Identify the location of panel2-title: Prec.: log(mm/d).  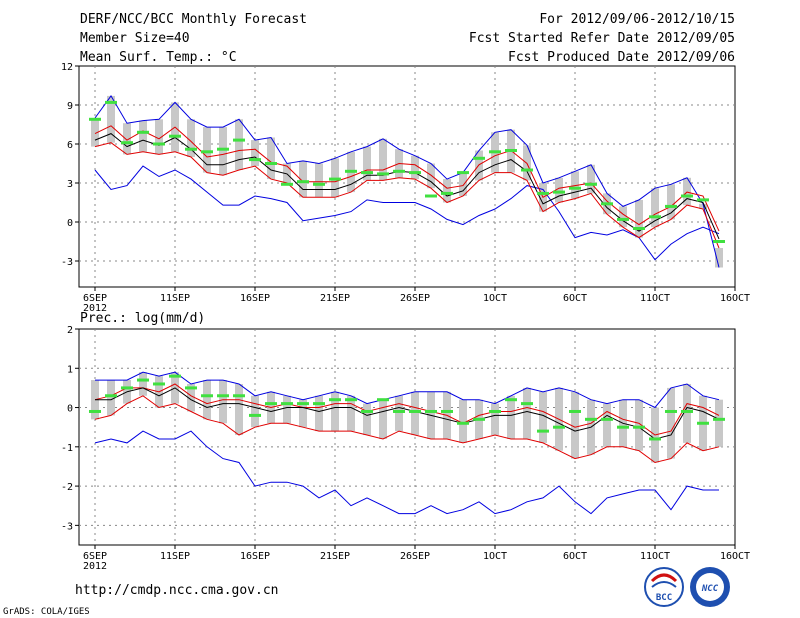
(142, 318).